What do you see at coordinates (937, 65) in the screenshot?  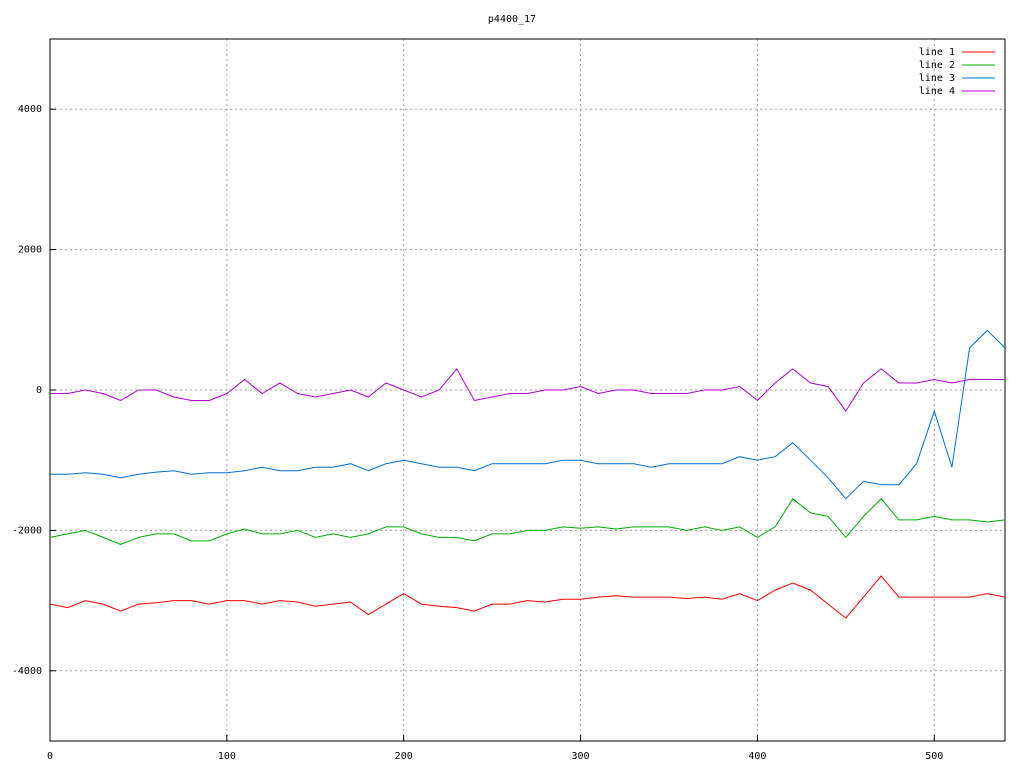 I see `legend-label: line 2` at bounding box center [937, 65].